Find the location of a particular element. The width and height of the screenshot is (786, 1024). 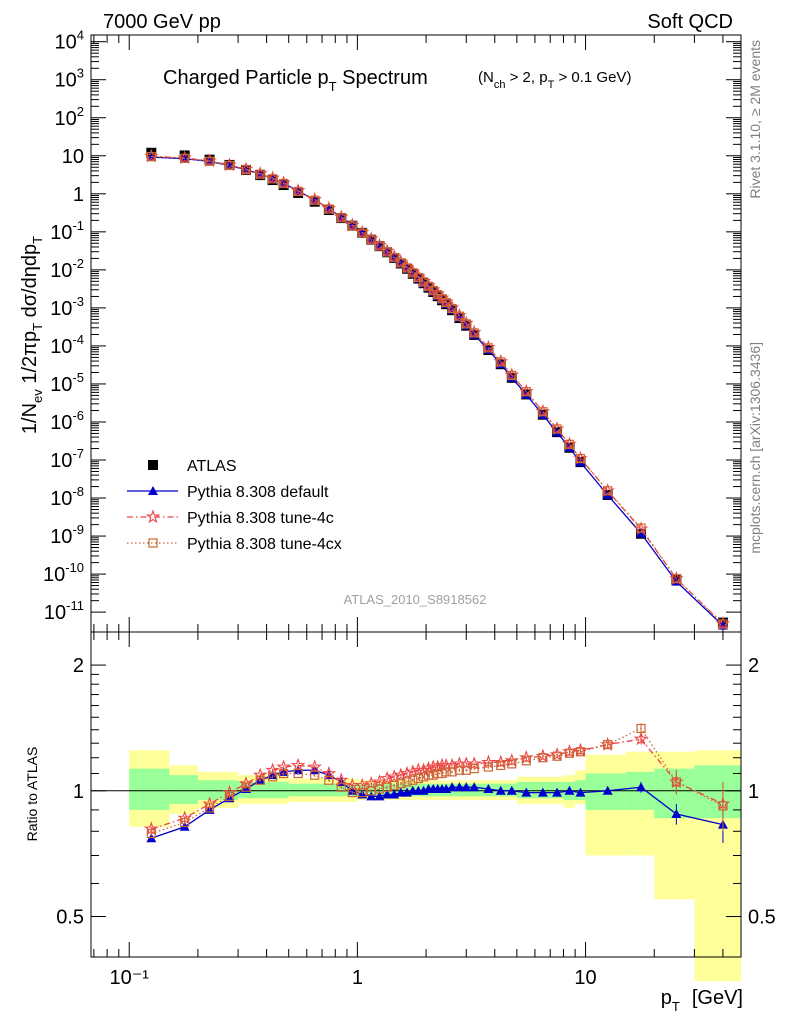

legend-entry: Pythia 8.308 tune-4c is located at coordinates (230, 518).